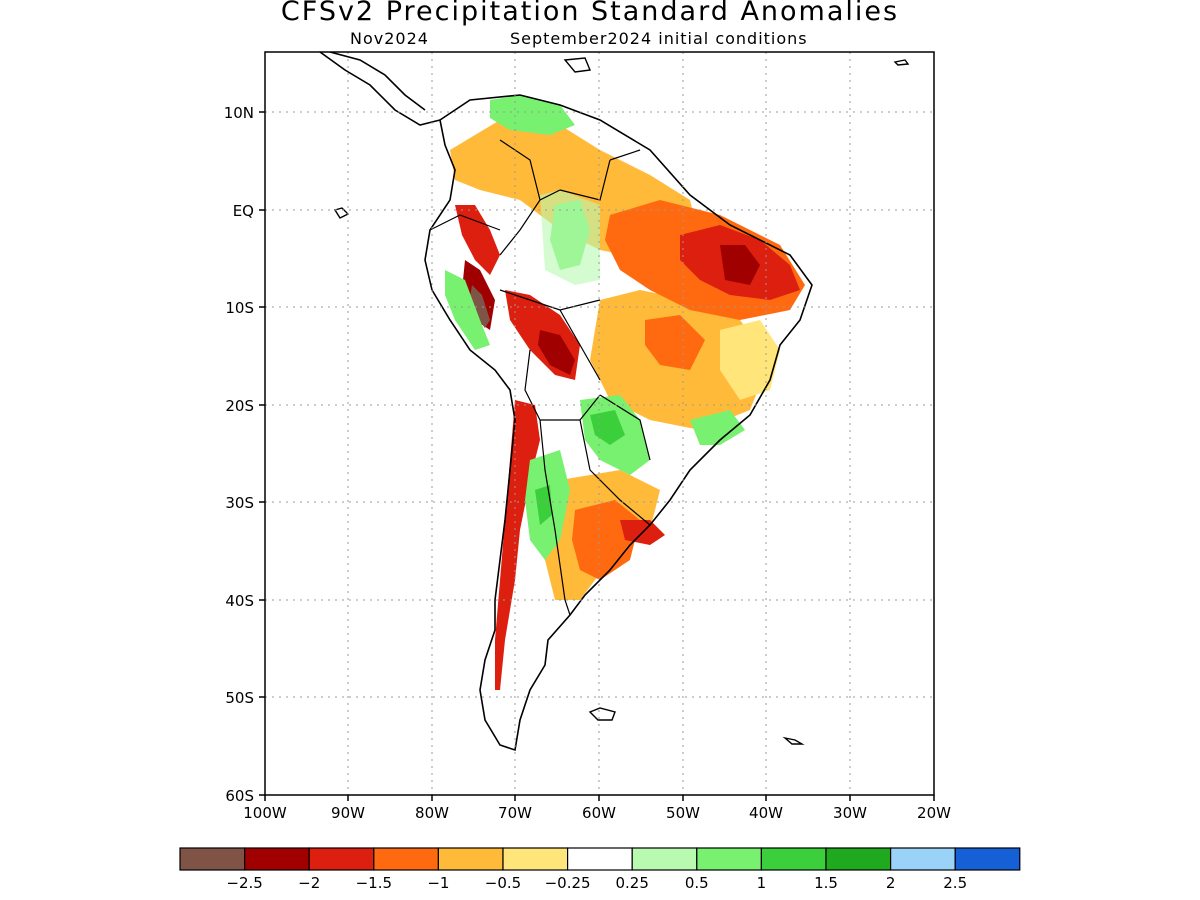 The width and height of the screenshot is (1200, 900). Describe the element at coordinates (750, 360) in the screenshot. I see `anomaly-yellow-east` at that location.